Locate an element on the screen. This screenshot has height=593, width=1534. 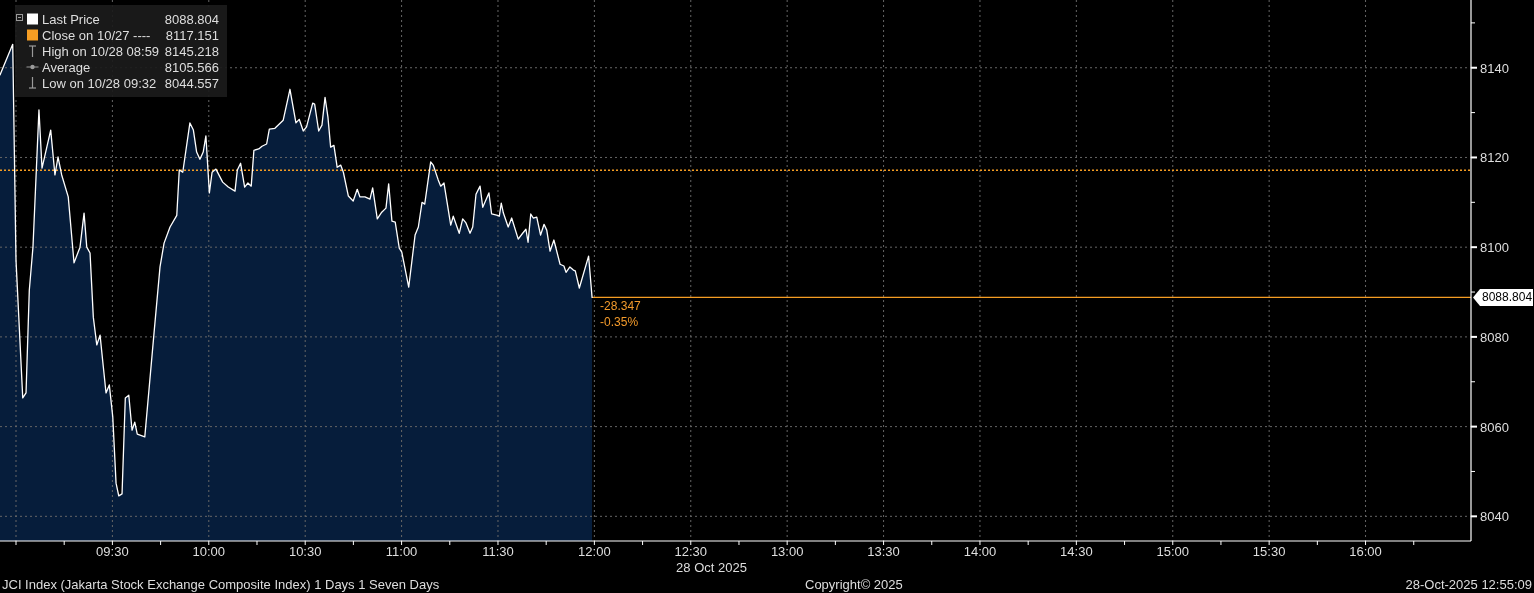
legend-label: Last Price is located at coordinates (71, 19).